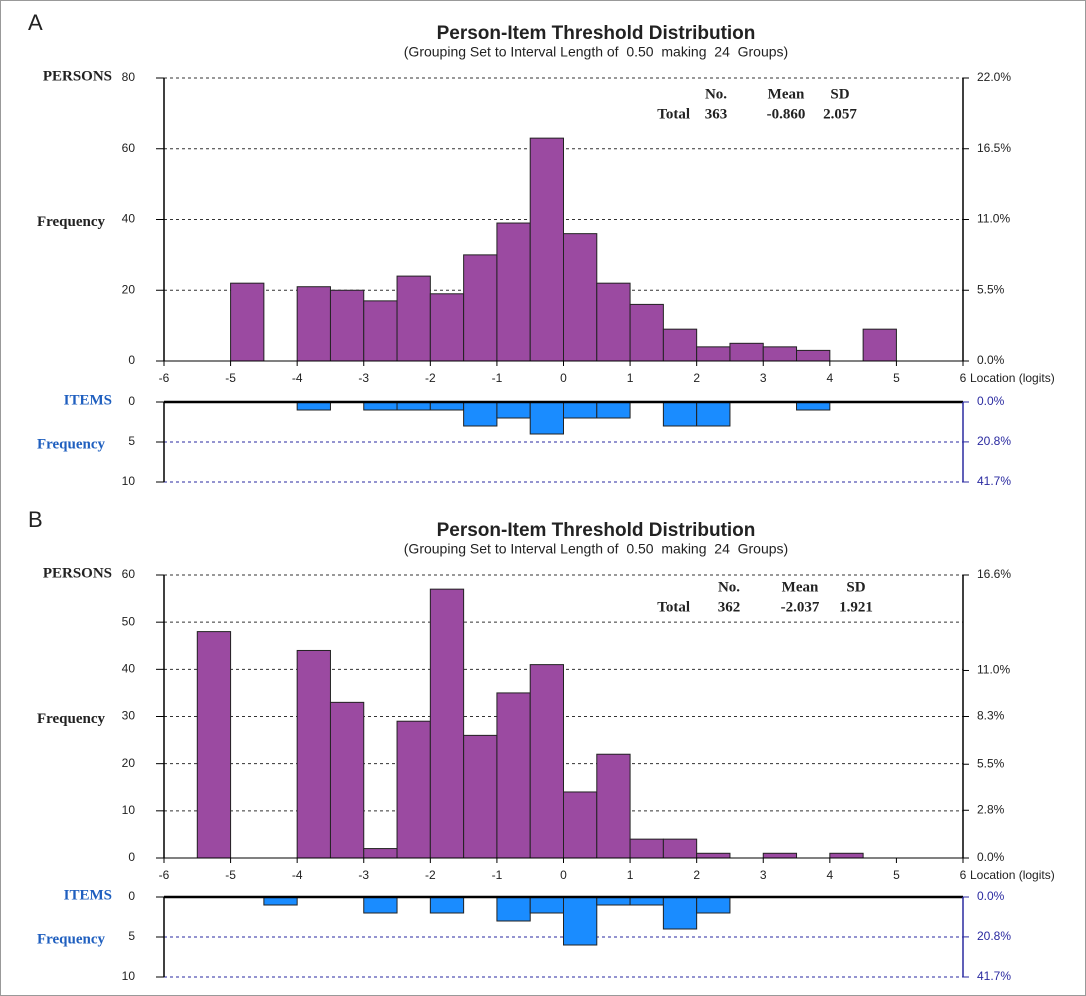  What do you see at coordinates (991, 809) in the screenshot?
I see `y2-tick-label: 2.8%` at bounding box center [991, 809].